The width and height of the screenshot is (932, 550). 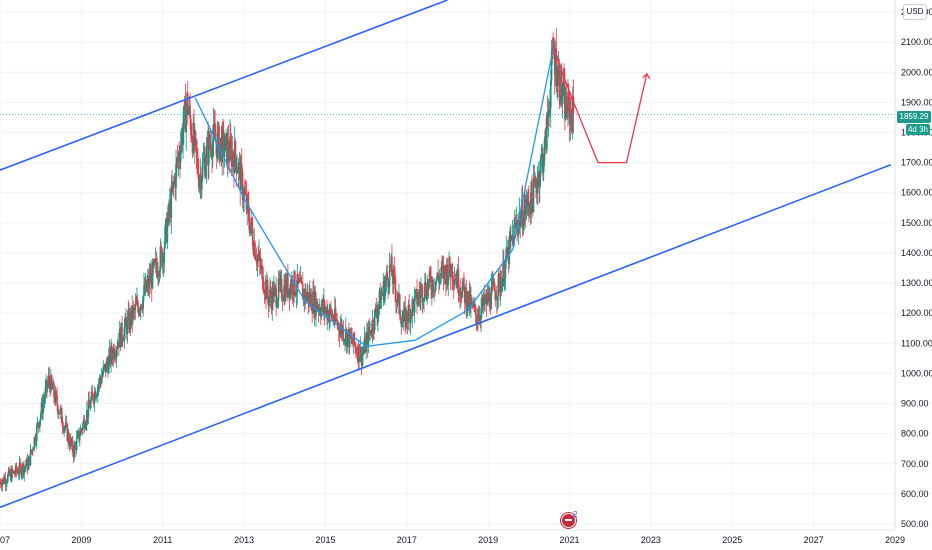 What do you see at coordinates (651, 540) in the screenshot?
I see `x-tick-label: 2023` at bounding box center [651, 540].